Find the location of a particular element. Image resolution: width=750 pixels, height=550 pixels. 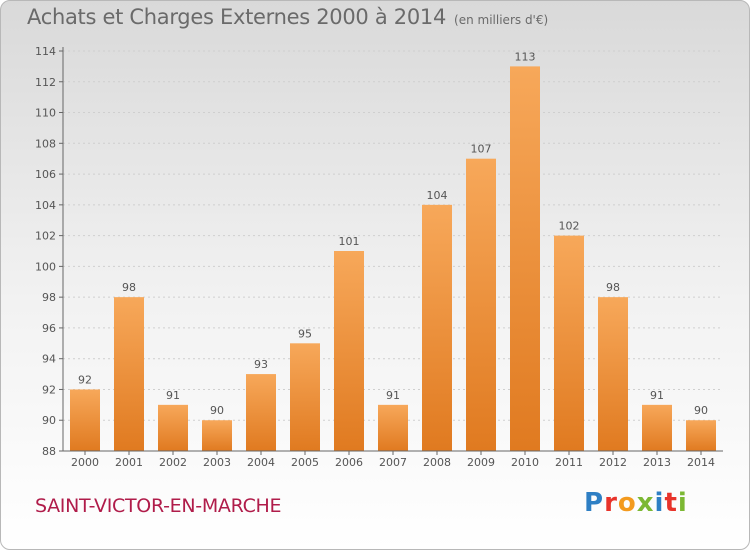

y-tick-label: 100 is located at coordinates (45, 266).